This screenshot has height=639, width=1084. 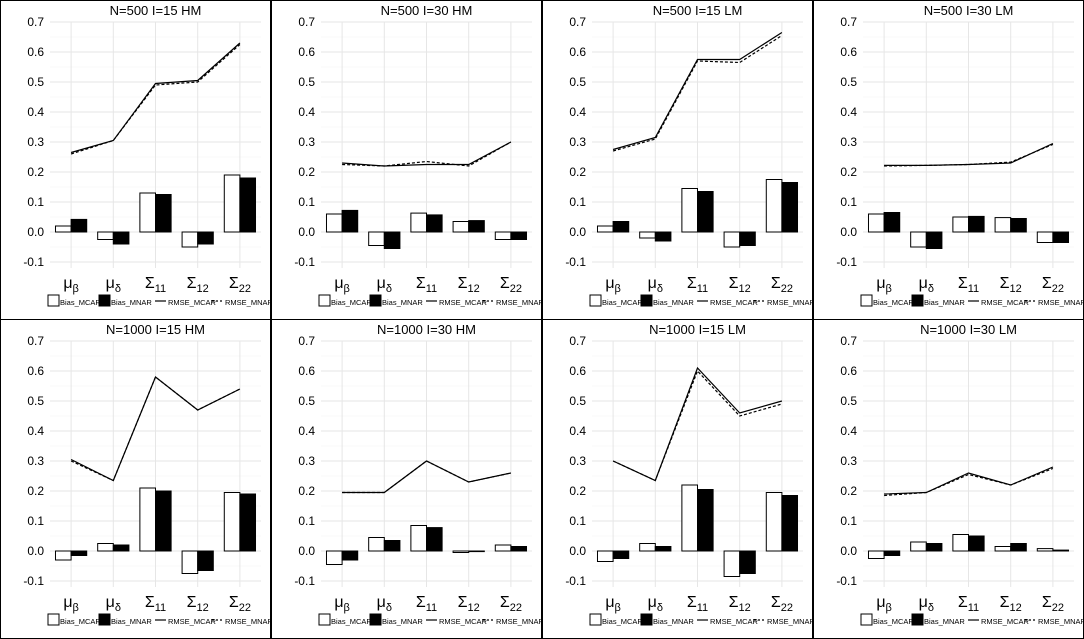 What do you see at coordinates (156, 10) in the screenshot?
I see `chart-title: N=500 I=15 HM` at bounding box center [156, 10].